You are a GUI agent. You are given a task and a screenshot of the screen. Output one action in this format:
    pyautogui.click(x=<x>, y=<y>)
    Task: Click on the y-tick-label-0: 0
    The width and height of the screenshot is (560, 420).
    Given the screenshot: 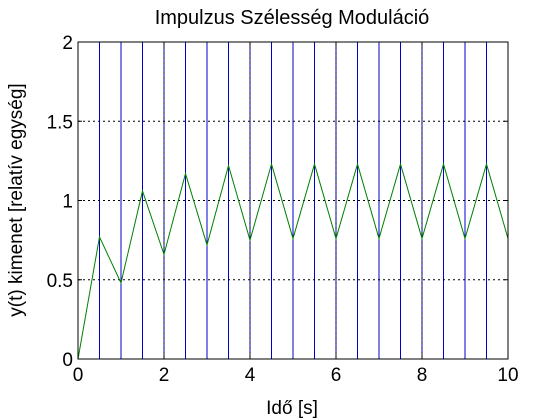 What is the action you would take?
    pyautogui.click(x=67, y=360)
    